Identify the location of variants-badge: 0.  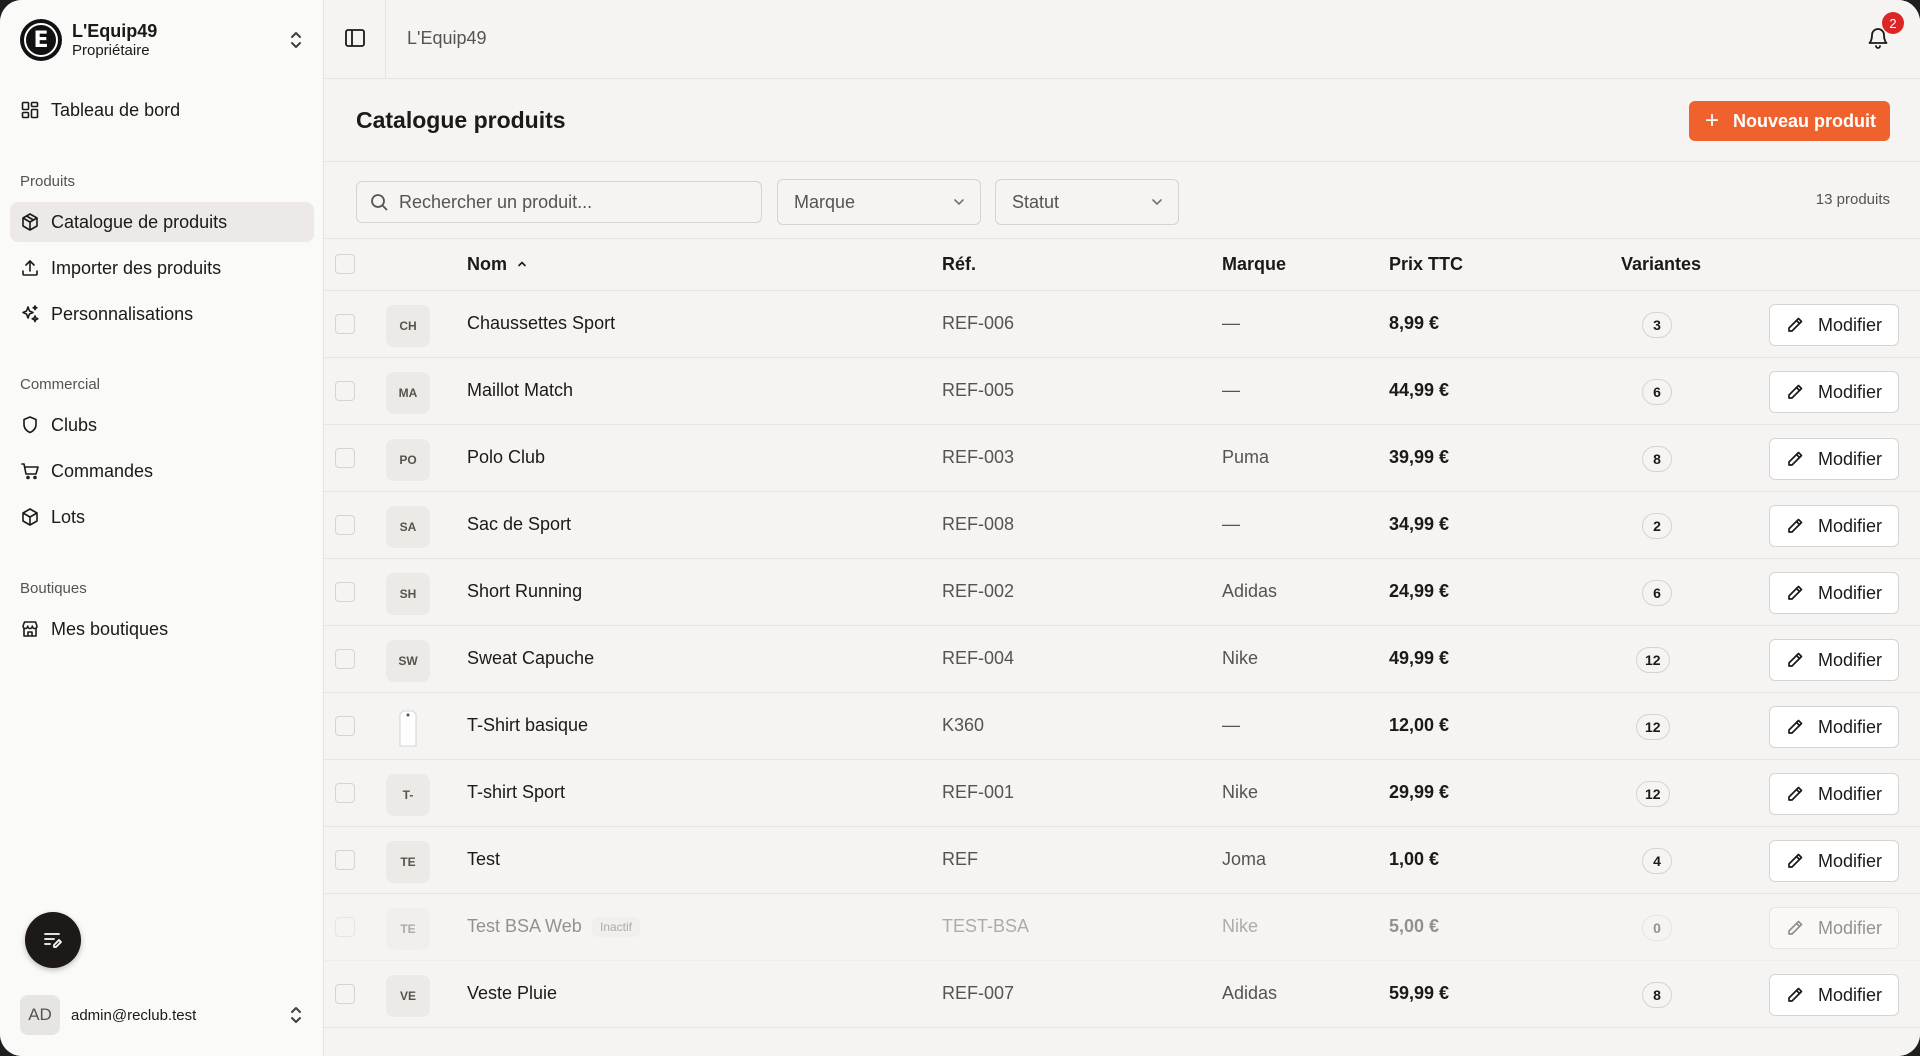
(1657, 928).